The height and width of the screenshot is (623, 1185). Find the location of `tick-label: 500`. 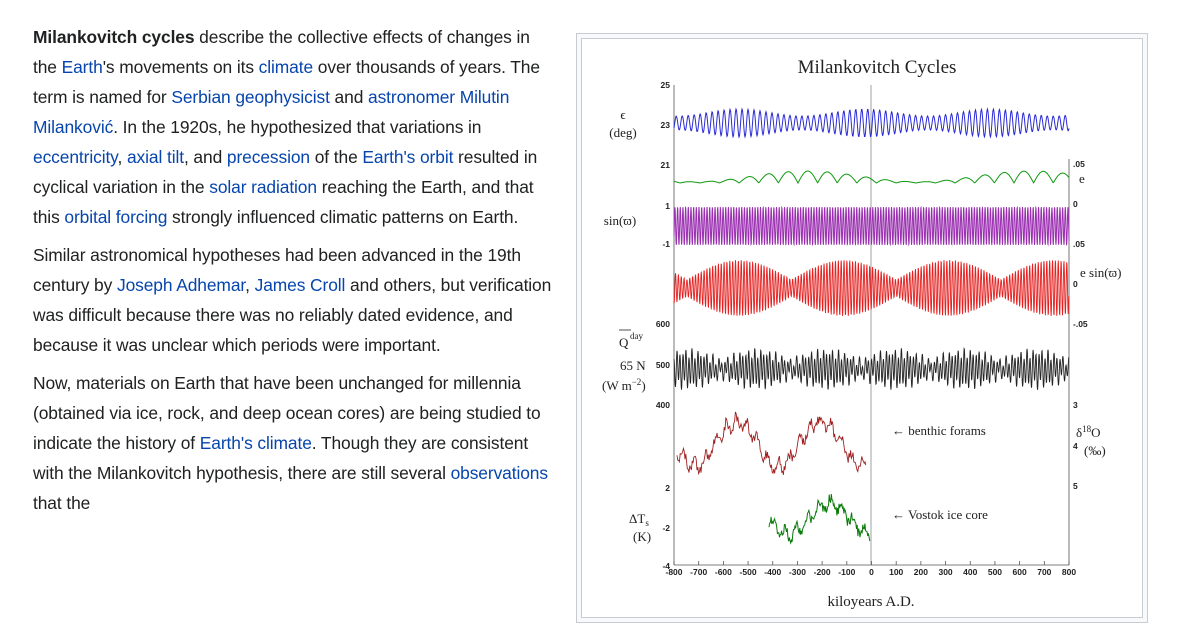

tick-label: 500 is located at coordinates (663, 365).